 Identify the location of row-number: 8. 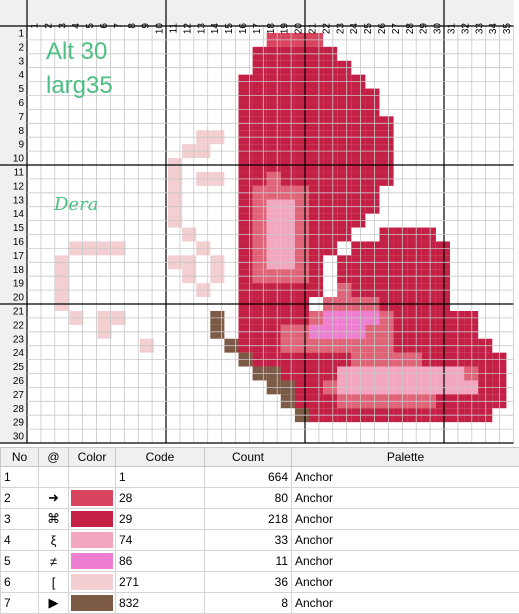
(21, 131).